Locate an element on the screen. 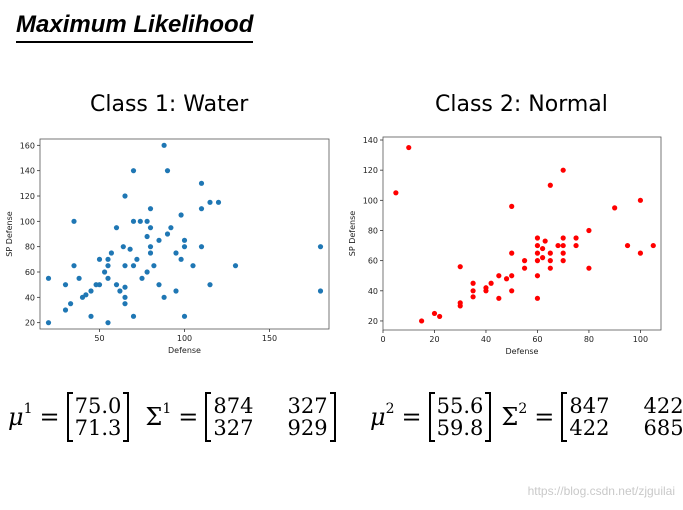  mu-symbol: μ2 is located at coordinates (382, 416).